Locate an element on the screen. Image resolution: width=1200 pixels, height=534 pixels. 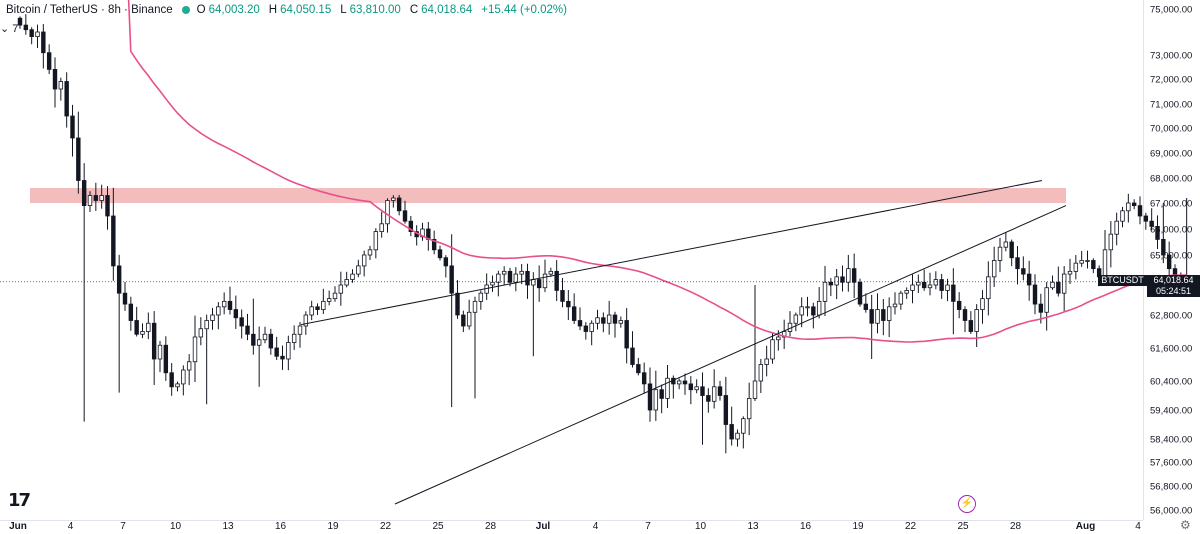
x-tick-label: 7 is located at coordinates (123, 526).